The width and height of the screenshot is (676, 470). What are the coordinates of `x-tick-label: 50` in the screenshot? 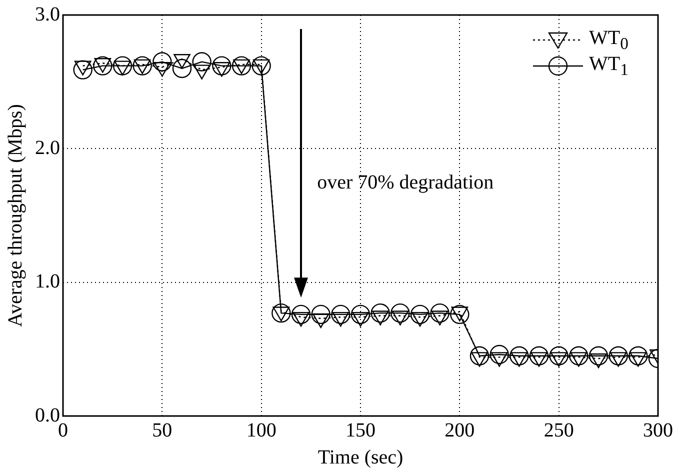 It's located at (162, 430).